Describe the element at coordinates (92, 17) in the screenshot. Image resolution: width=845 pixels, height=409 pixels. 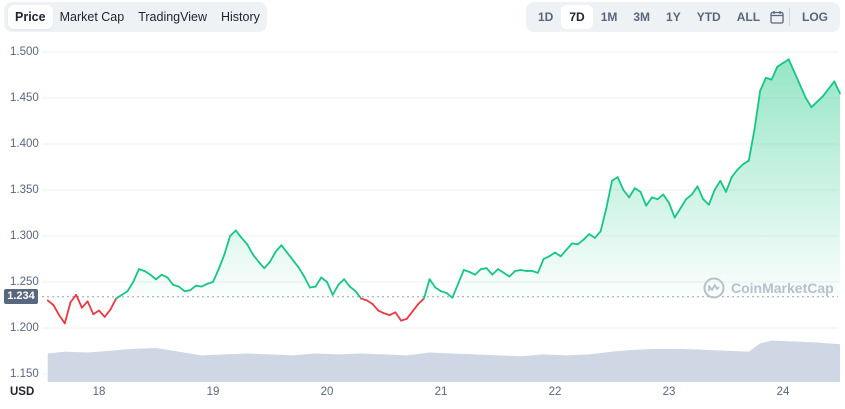
I see `tab-market-cap: Market Cap` at that location.